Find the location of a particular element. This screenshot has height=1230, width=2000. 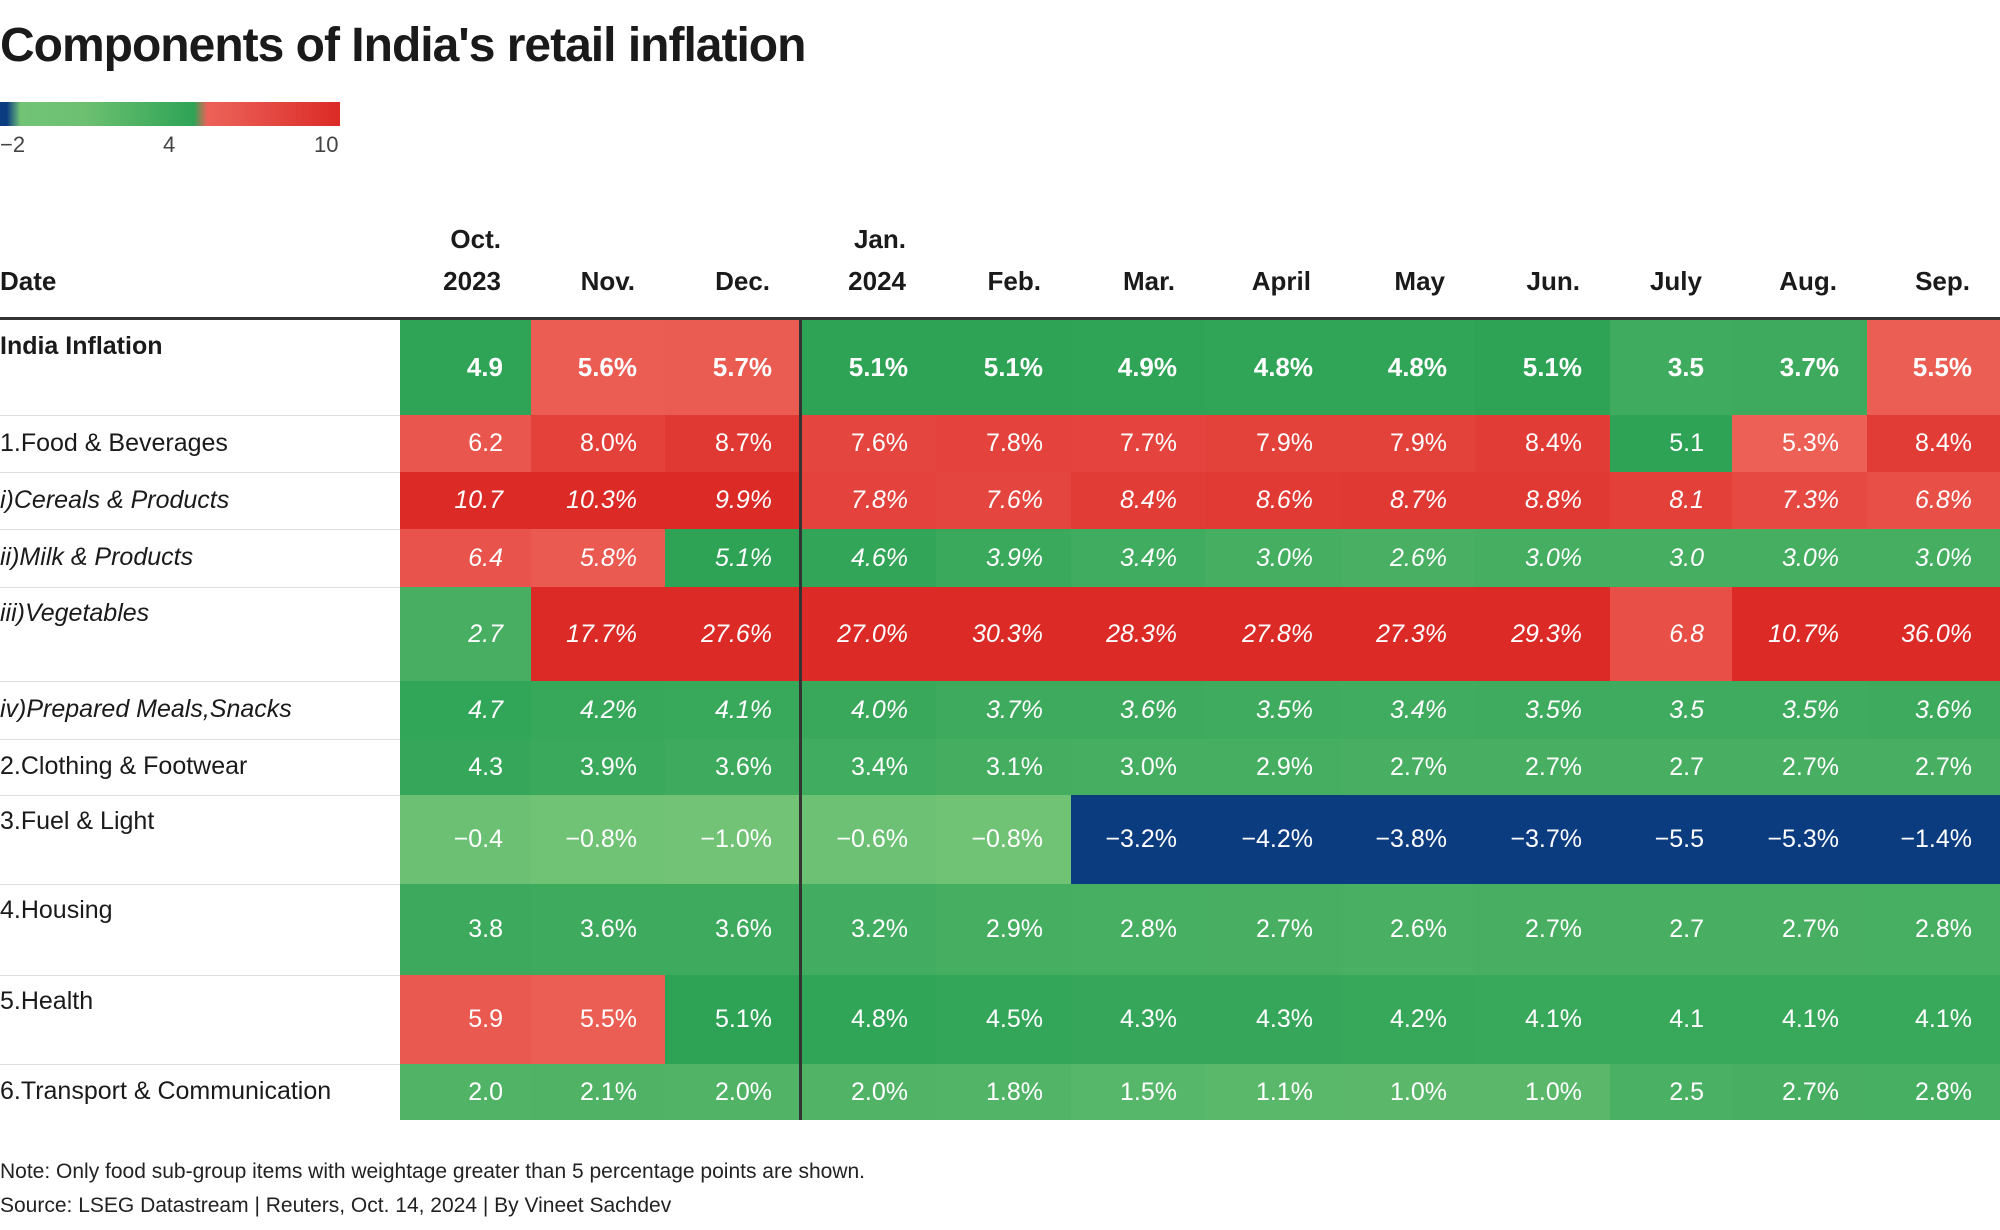

heatmap-cell: 29.3% is located at coordinates (1542, 634).